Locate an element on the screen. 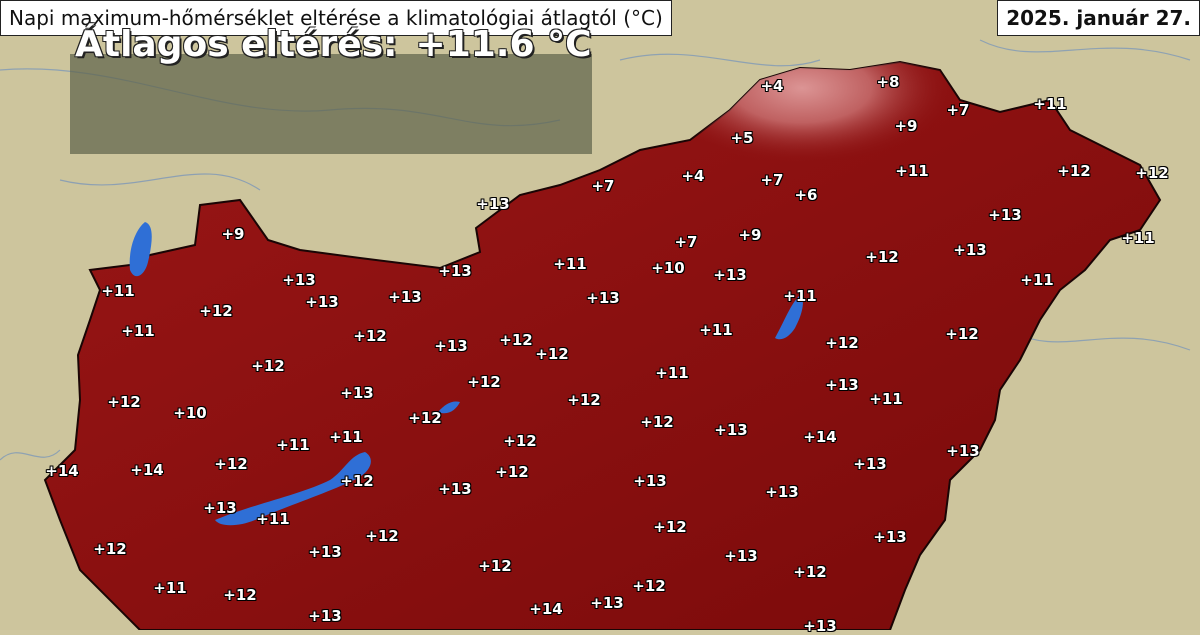  lake-velence is located at coordinates (449, 407).